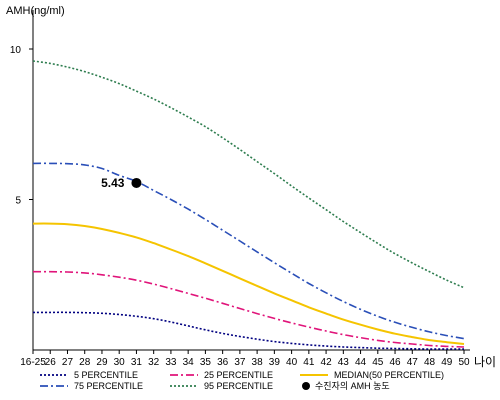 This screenshot has height=400, width=500. What do you see at coordinates (389, 375) in the screenshot?
I see `legend-label: MEDIAN(50 PERCENTILE)` at bounding box center [389, 375].